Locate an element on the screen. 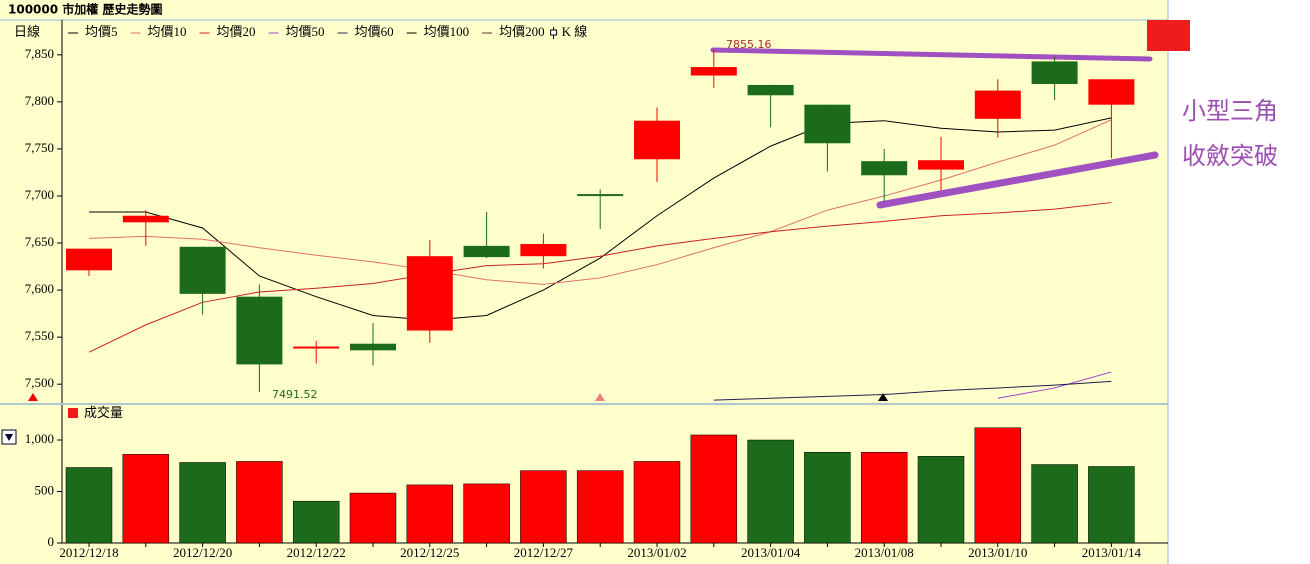 The width and height of the screenshot is (1310, 564). legend-label: 均價50 is located at coordinates (305, 31).